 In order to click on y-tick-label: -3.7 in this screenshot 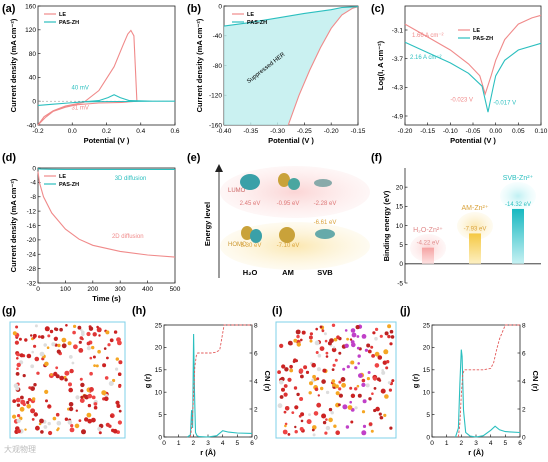, I will do `click(398, 59)`.